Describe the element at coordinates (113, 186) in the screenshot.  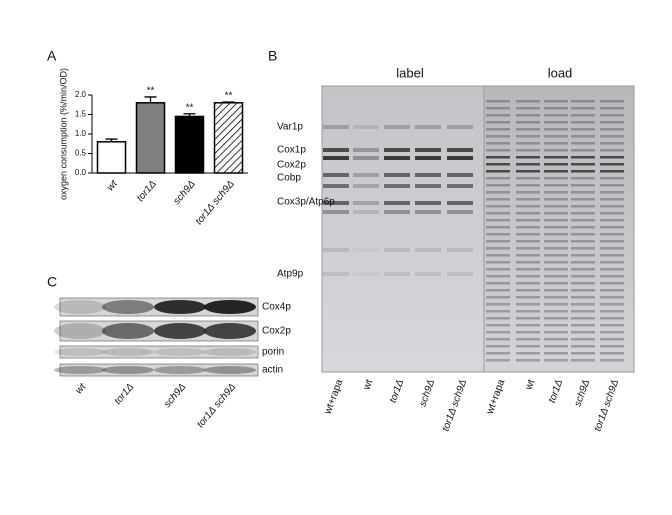
I see `x-tick-label: wt` at that location.